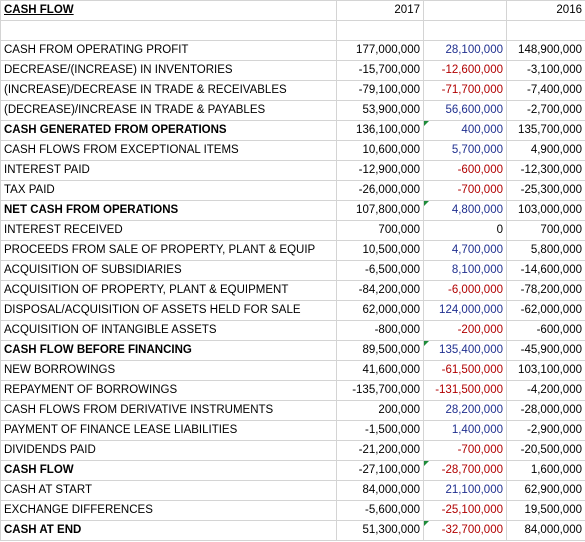 This screenshot has width=585, height=542. Describe the element at coordinates (168, 490) in the screenshot. I see `row-label: CASH AT START` at that location.